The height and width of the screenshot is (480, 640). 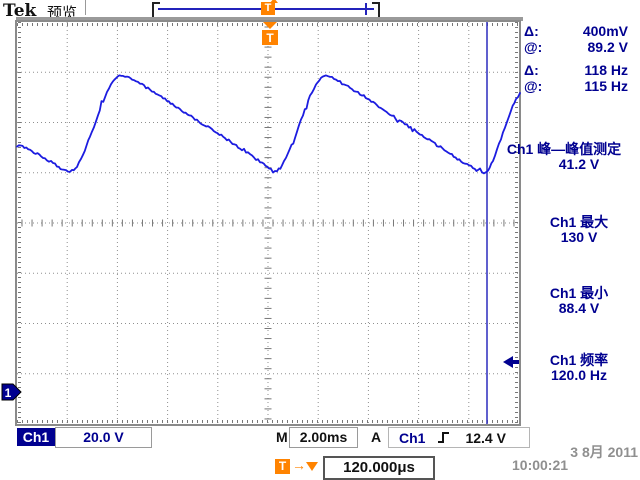 I want to click on measurement-freq-label: Ch1 频率, so click(x=579, y=360).